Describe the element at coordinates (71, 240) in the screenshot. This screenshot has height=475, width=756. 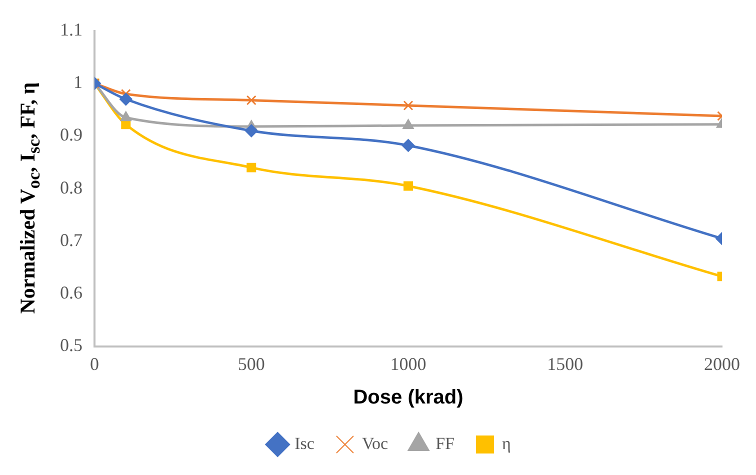
I see `y-tick-label: 0.7` at that location.